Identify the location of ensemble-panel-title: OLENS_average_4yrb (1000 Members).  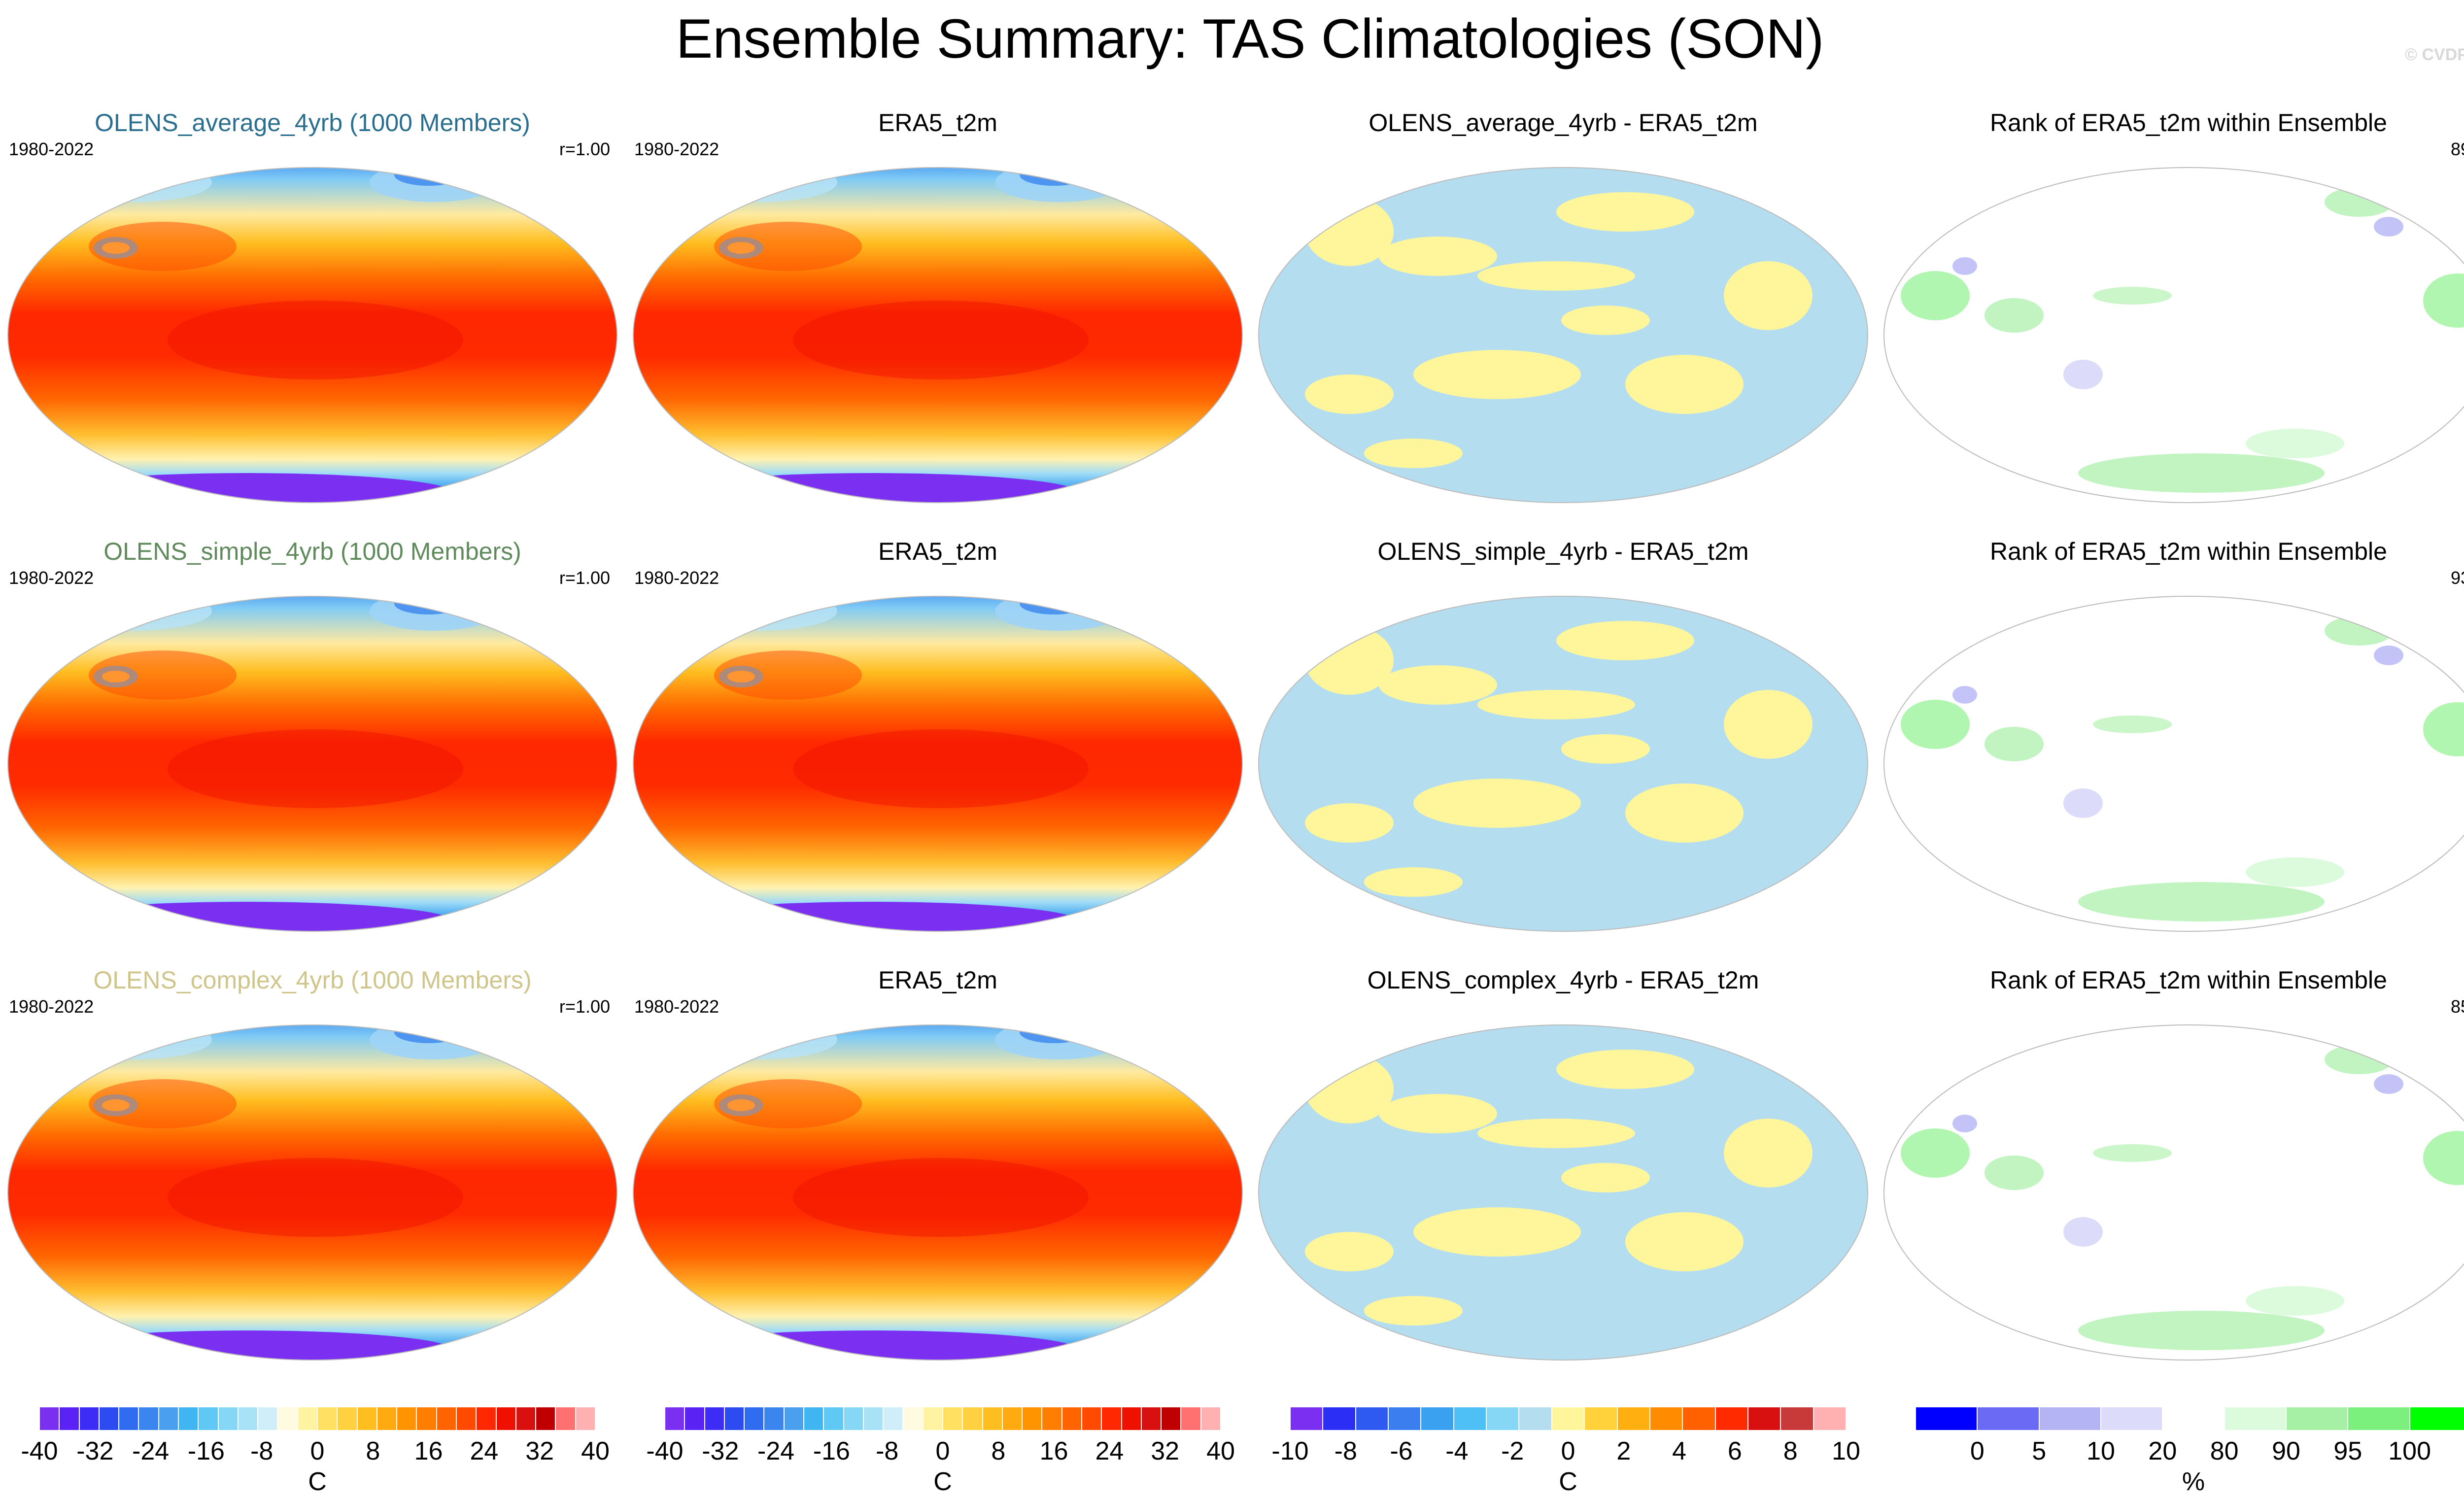
(312, 122).